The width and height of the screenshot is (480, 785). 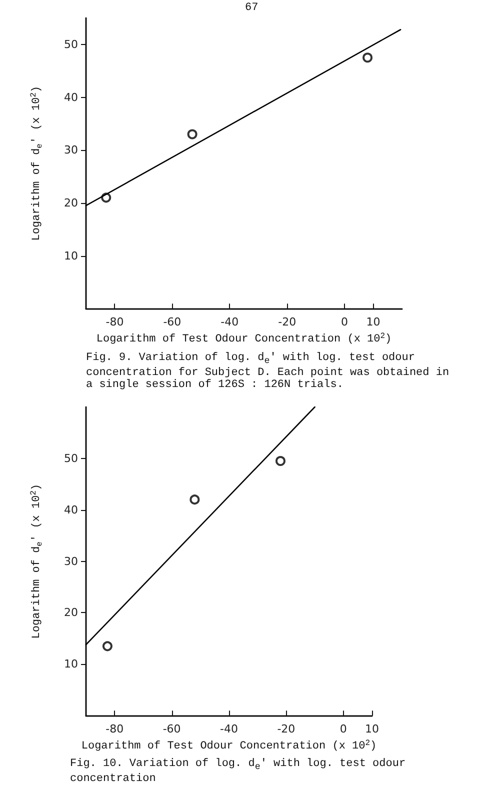 What do you see at coordinates (251, 8) in the screenshot?
I see `text: 67` at bounding box center [251, 8].